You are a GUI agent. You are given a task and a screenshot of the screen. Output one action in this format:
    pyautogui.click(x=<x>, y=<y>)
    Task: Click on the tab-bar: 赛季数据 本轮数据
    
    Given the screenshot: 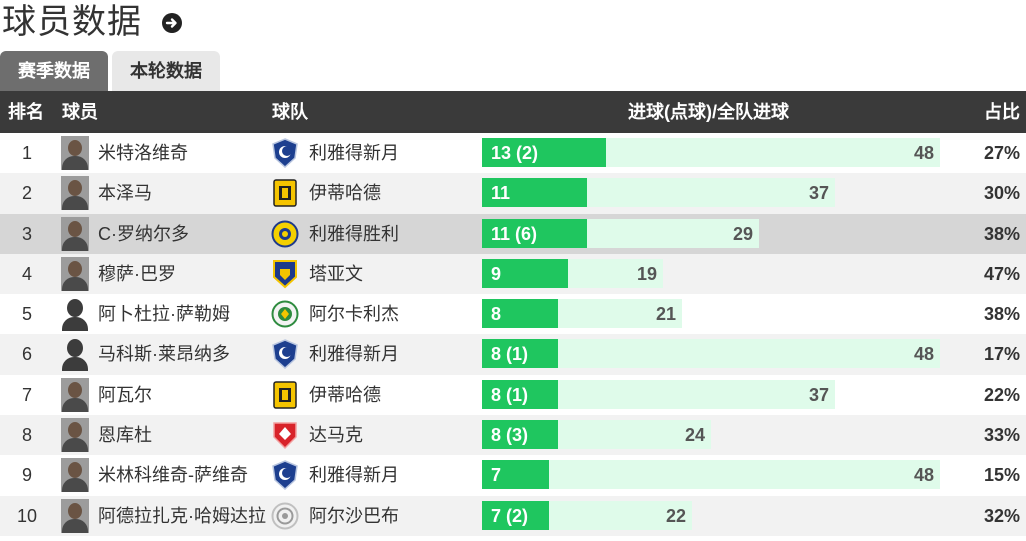 What is the action you would take?
    pyautogui.click(x=112, y=71)
    